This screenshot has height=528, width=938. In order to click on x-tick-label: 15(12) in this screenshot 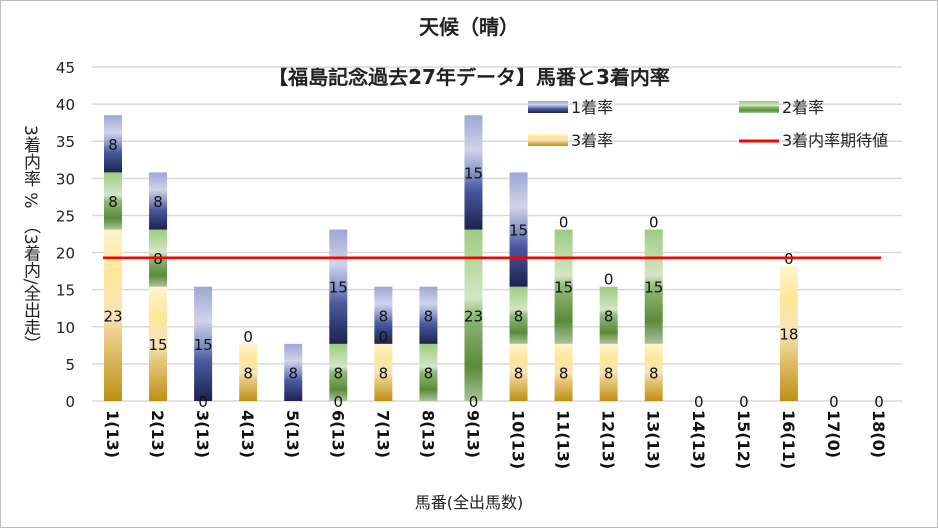, I will do `click(743, 439)`.